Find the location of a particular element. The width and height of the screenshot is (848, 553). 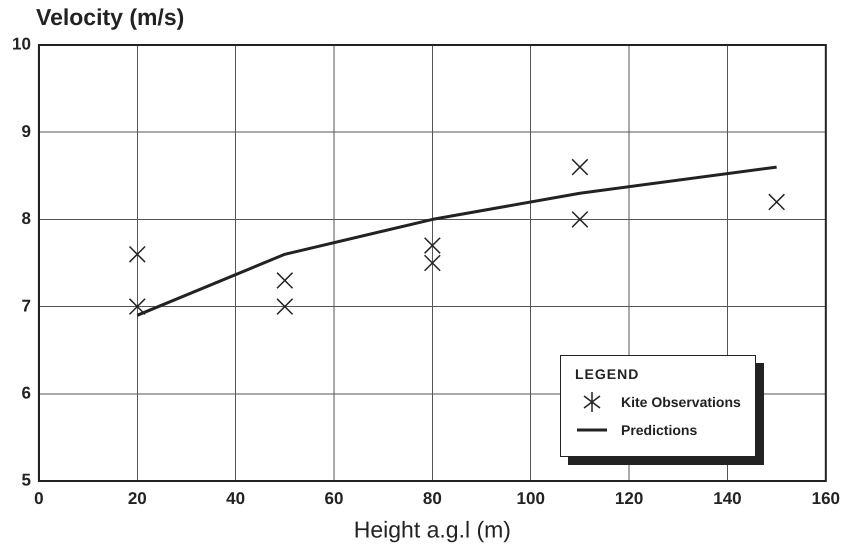

x-tick-label: 20 is located at coordinates (137, 498).